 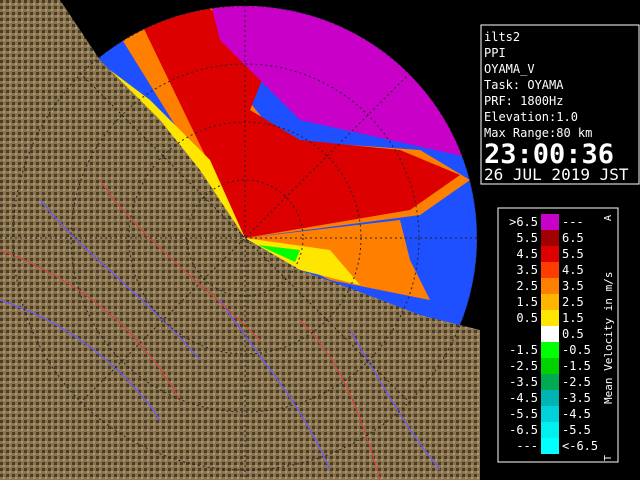 What do you see at coordinates (523, 350) in the screenshot?
I see `legend-left-label: -1.5` at bounding box center [523, 350].